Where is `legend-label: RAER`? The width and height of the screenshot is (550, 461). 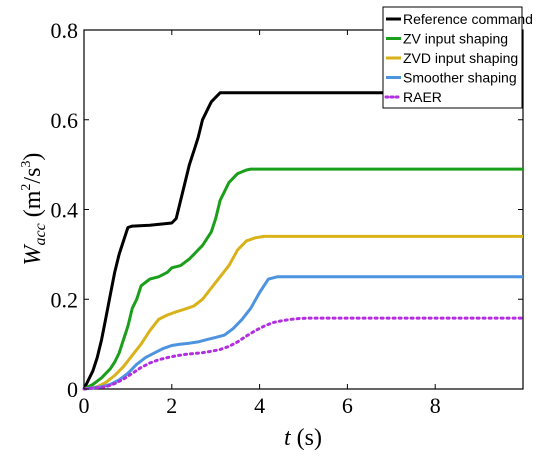 legend-label: RAER is located at coordinates (422, 97).